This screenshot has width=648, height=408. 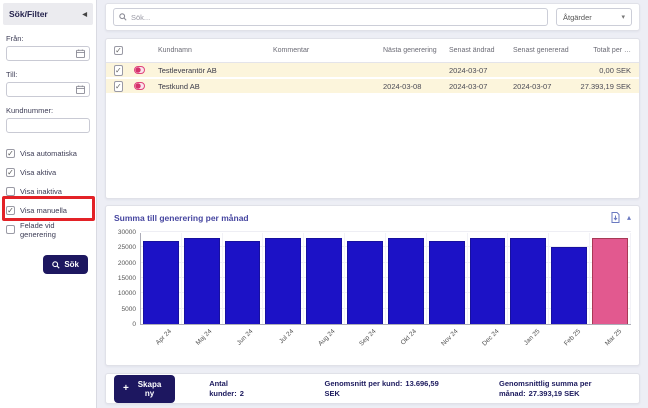 I want to click on customer-number-text-input, so click(x=48, y=125).